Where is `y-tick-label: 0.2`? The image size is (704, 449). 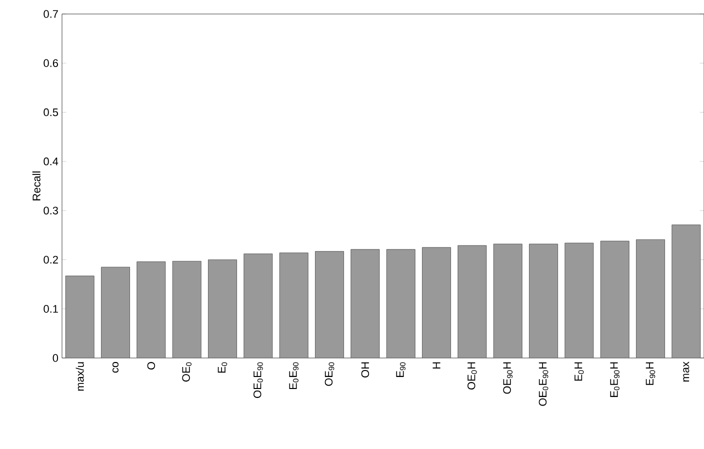
y-tick-label: 0.2 is located at coordinates (51, 260).